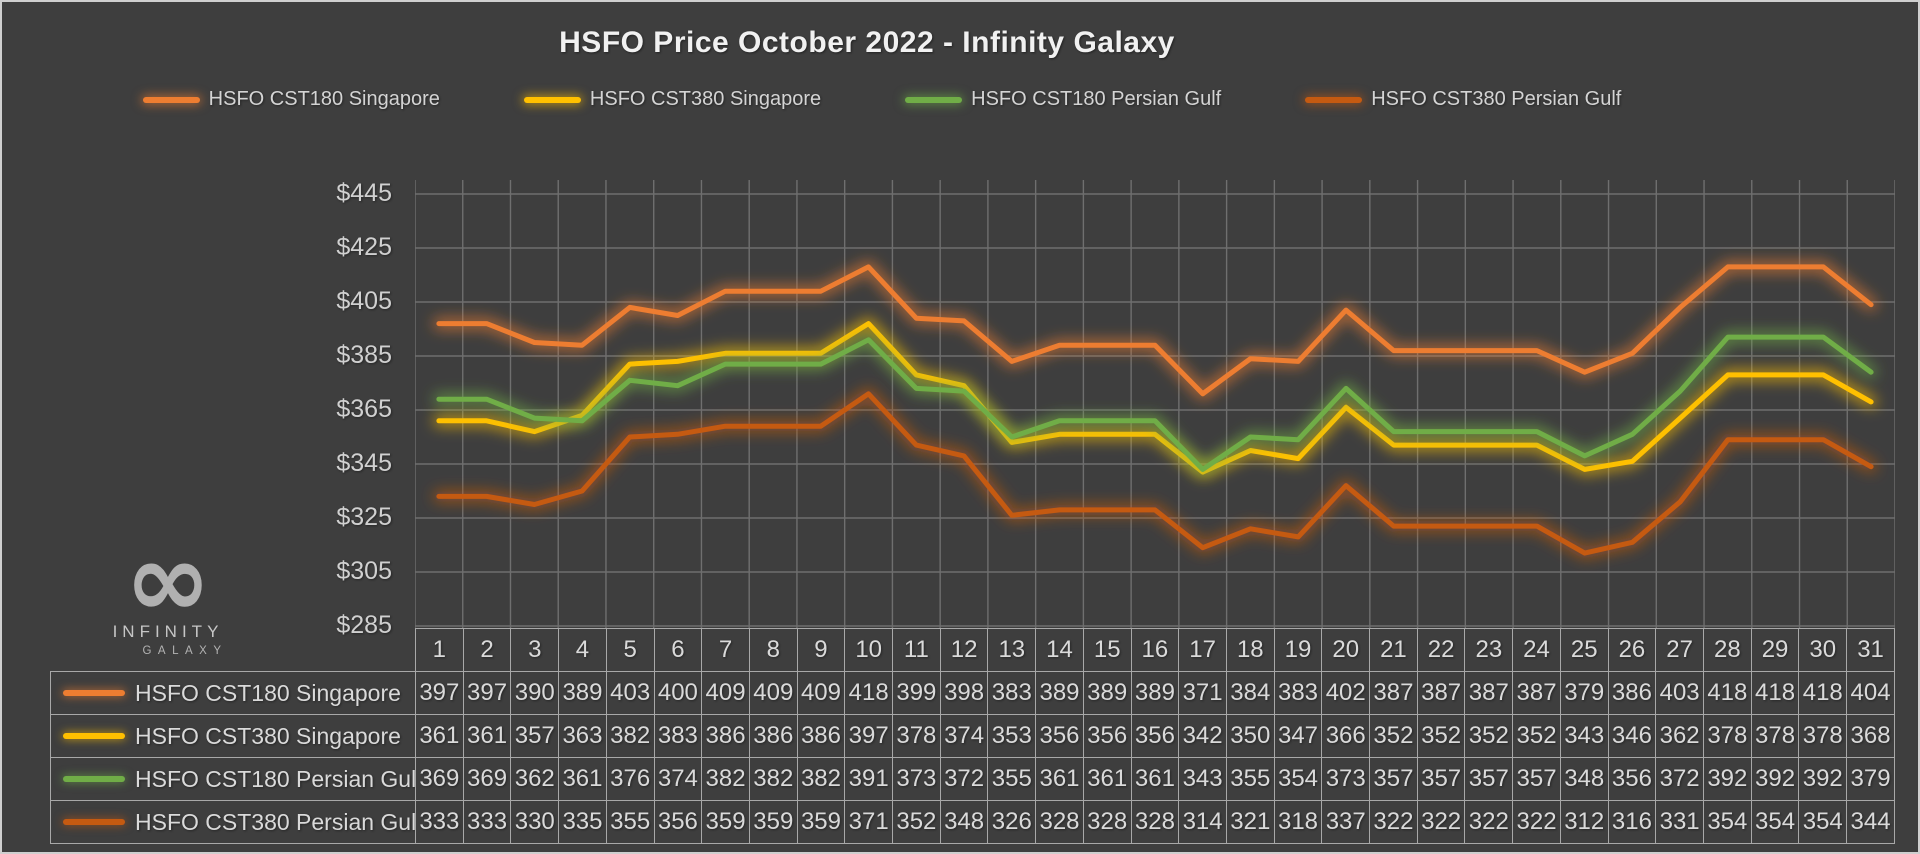 The image size is (1920, 854). What do you see at coordinates (1584, 779) in the screenshot?
I see `value-cell: 348` at bounding box center [1584, 779].